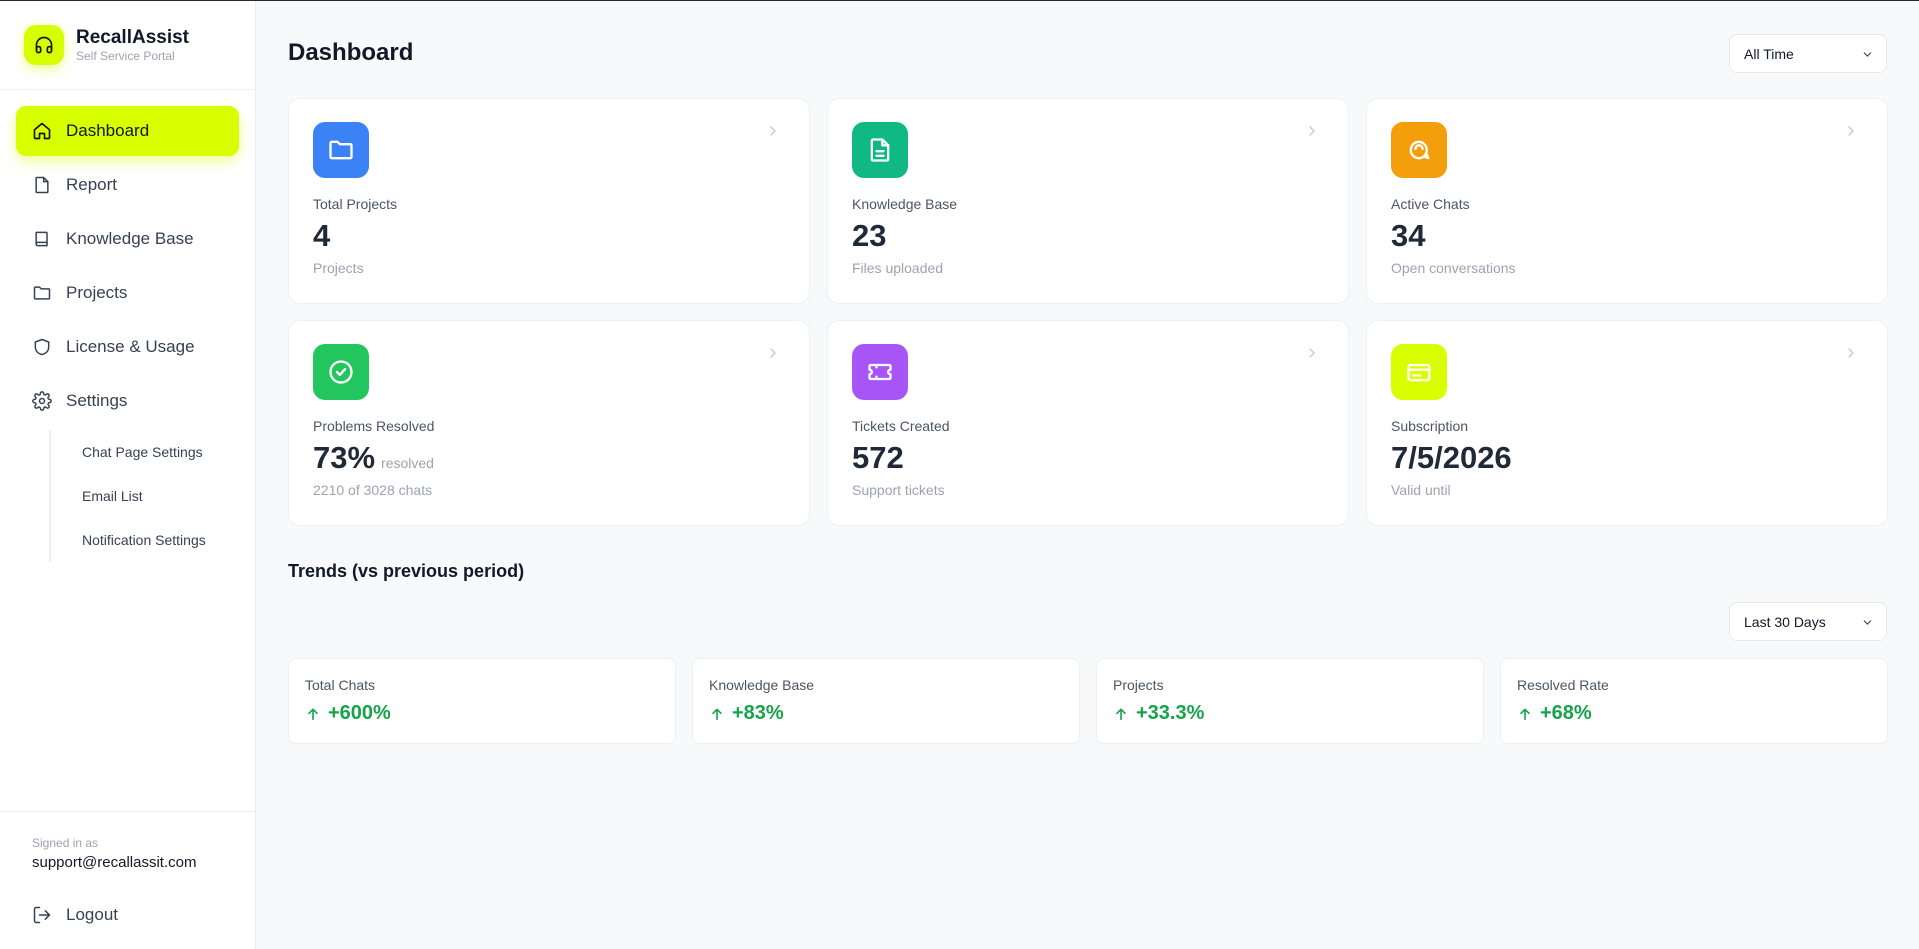 The height and width of the screenshot is (949, 1919). I want to click on sidebar-item-label: Settings, so click(97, 400).